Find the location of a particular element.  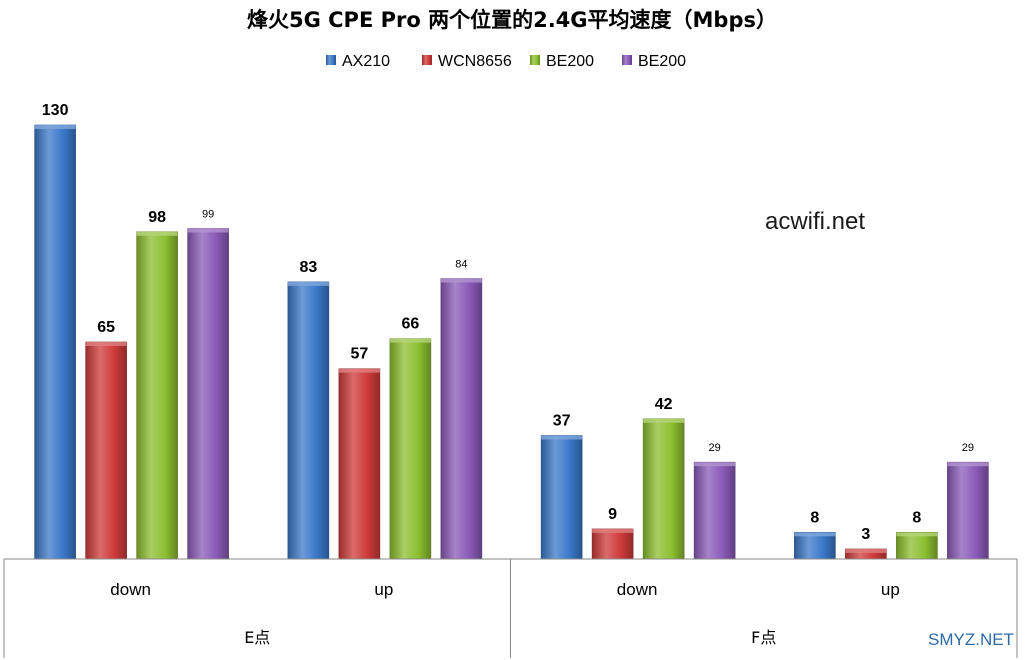

legend-item-4: BE200 is located at coordinates (654, 61).